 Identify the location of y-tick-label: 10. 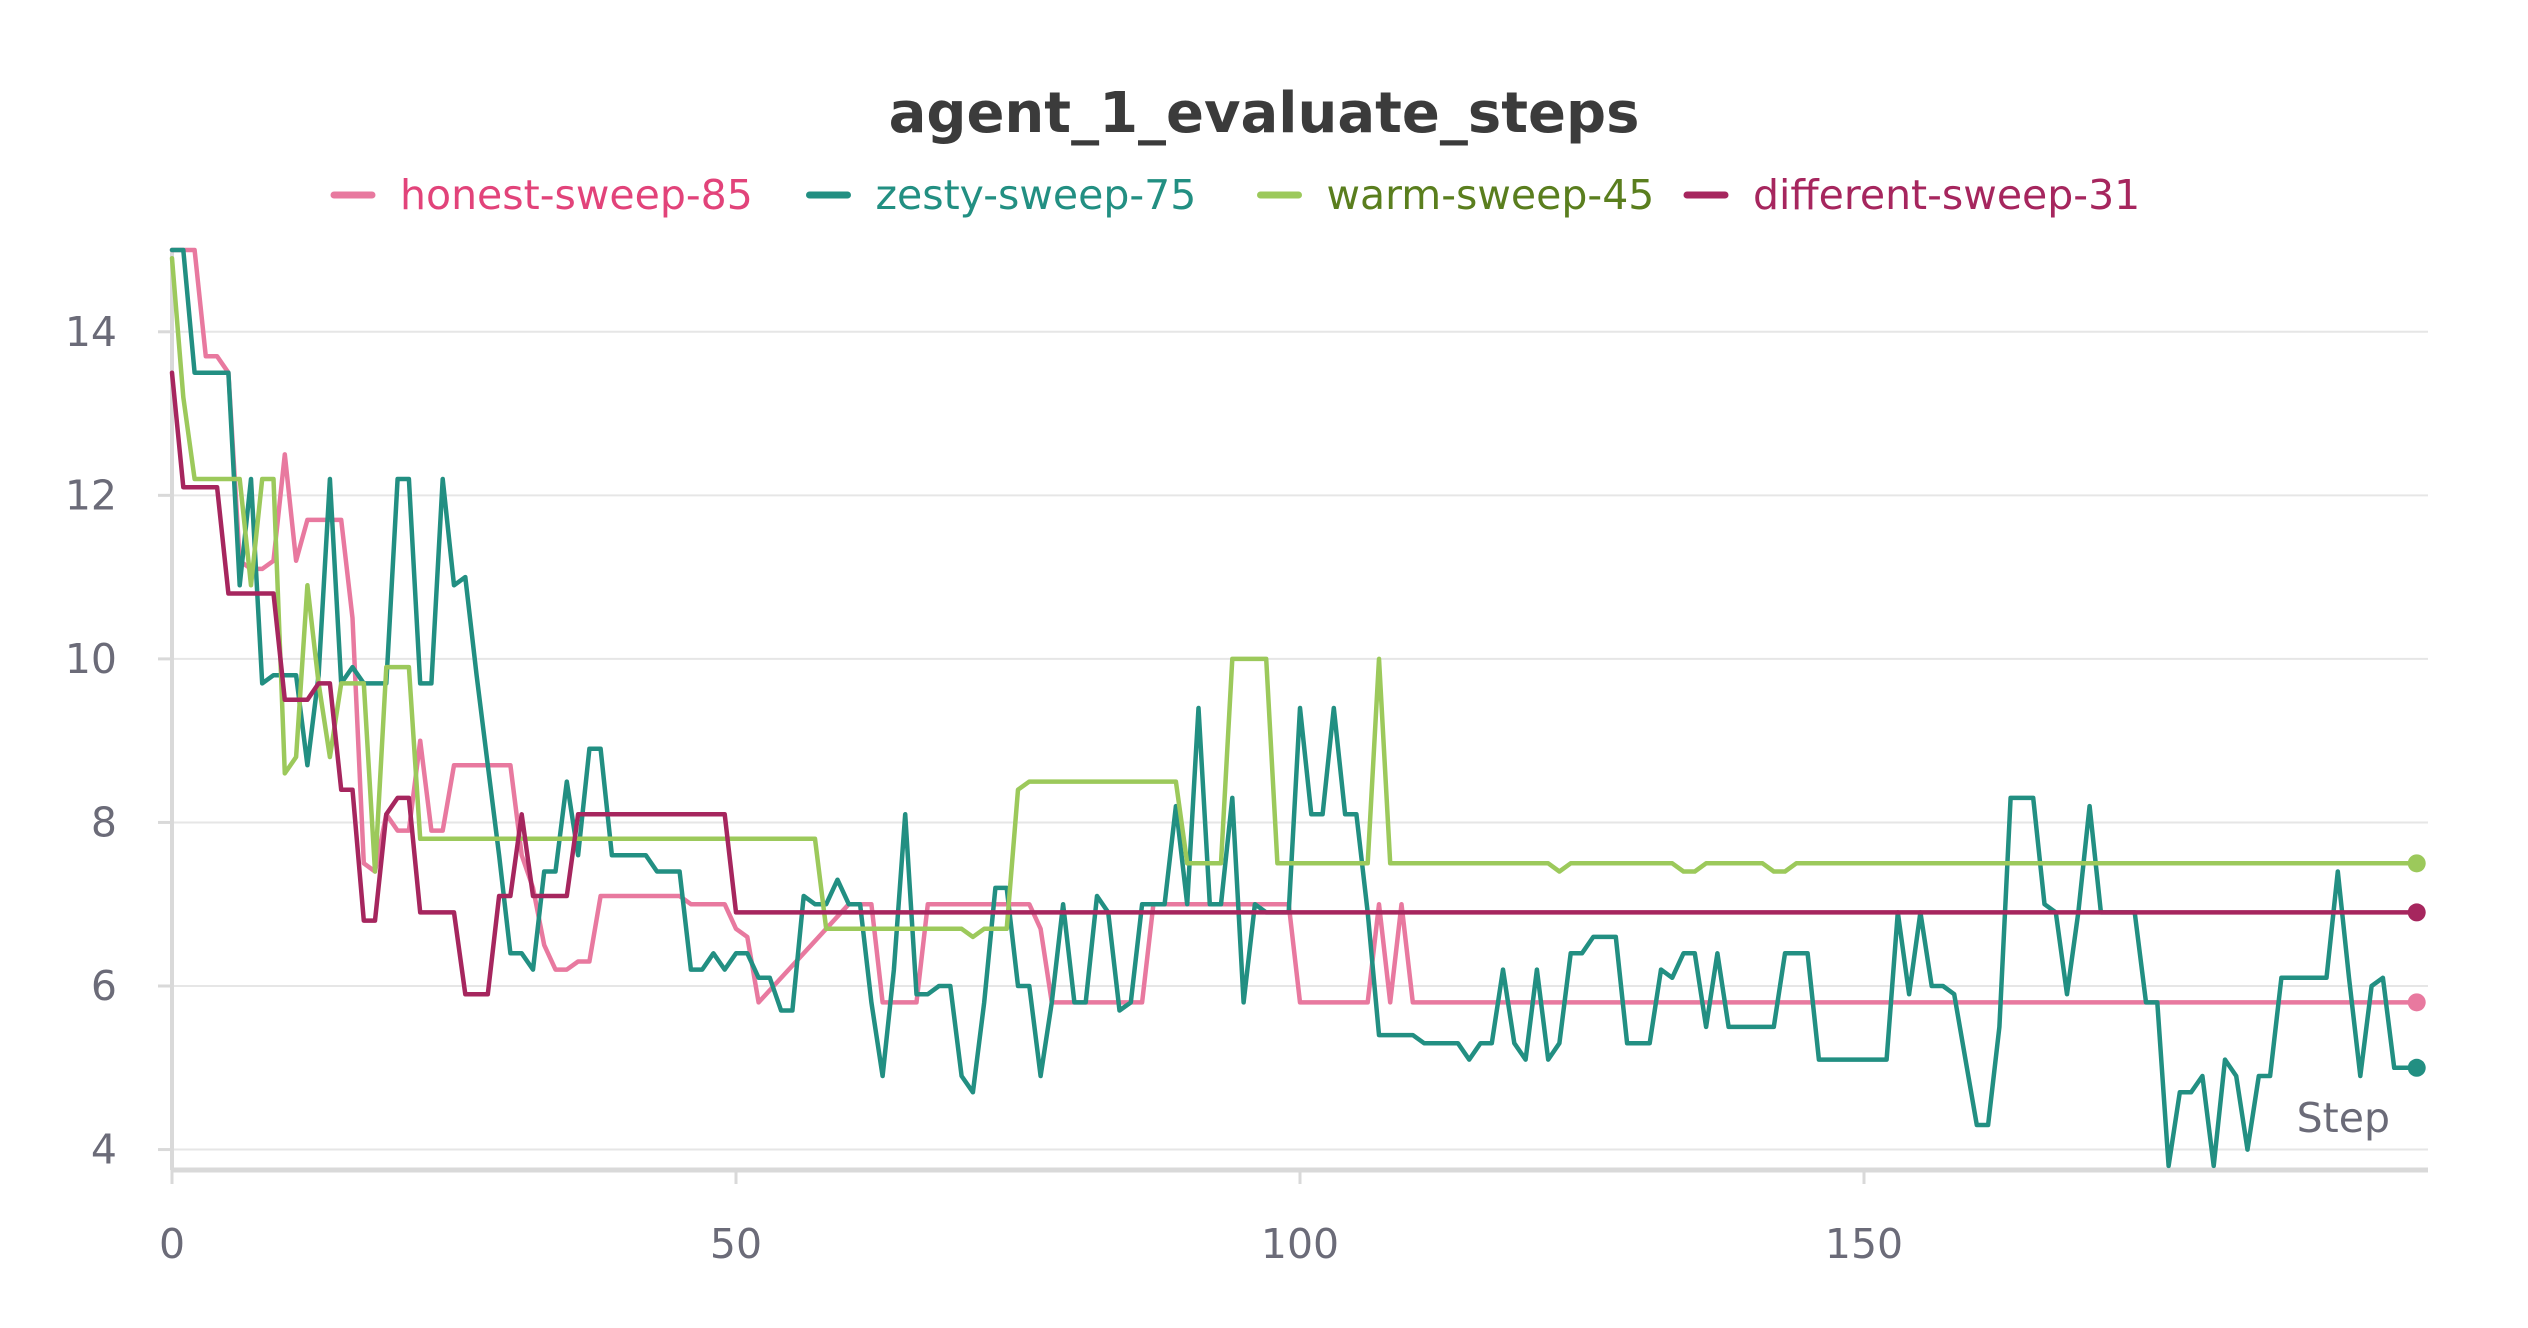
(91, 659).